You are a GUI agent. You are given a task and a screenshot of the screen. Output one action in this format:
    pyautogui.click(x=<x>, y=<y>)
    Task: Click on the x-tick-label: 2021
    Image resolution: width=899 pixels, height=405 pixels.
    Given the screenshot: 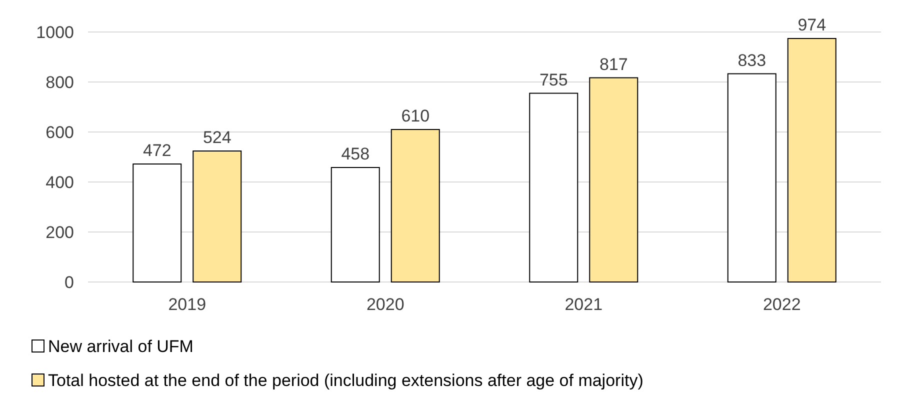 What is the action you would take?
    pyautogui.click(x=583, y=304)
    